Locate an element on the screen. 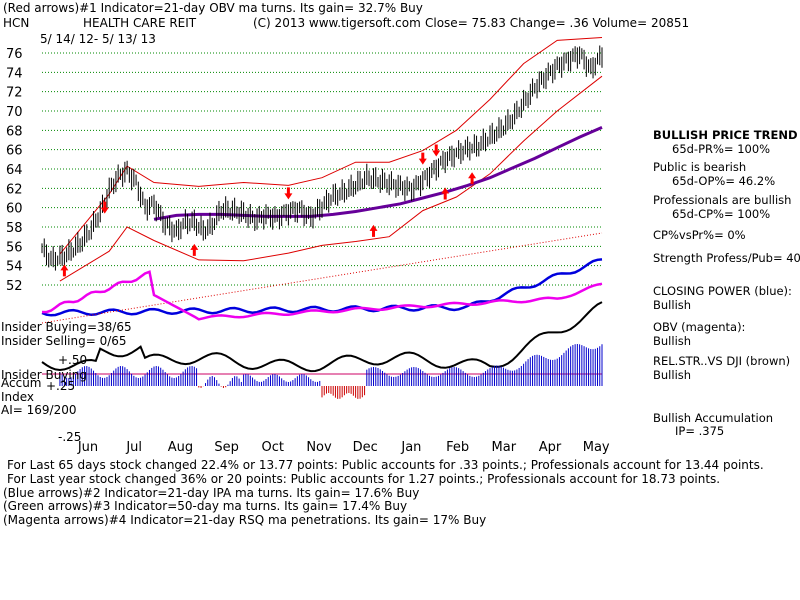 This screenshot has width=800, height=600. x-tick-label: Nov is located at coordinates (319, 447).